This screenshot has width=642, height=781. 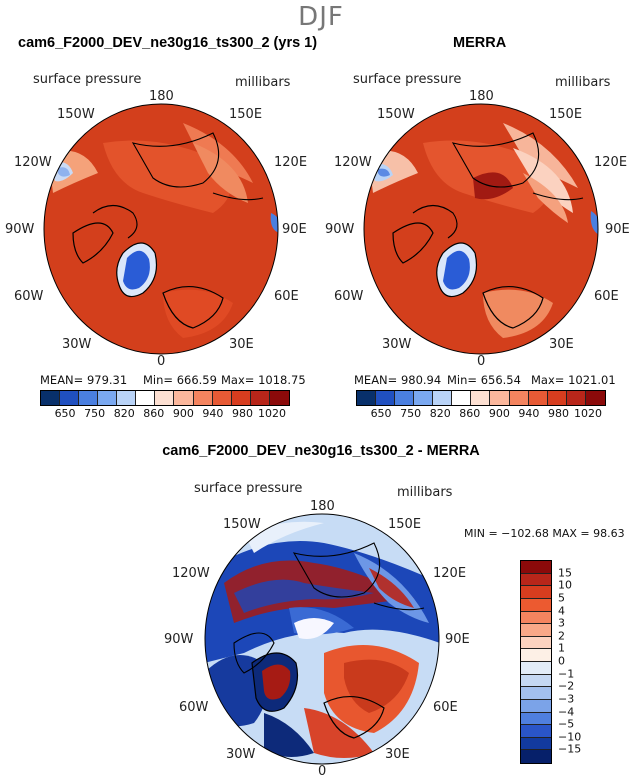 What do you see at coordinates (246, 114) in the screenshot?
I see `panel-1-lon-150e: 150E` at bounding box center [246, 114].